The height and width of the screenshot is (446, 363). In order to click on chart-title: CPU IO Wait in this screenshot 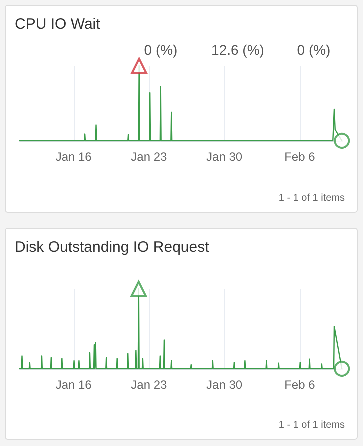, I will do `click(57, 24)`.